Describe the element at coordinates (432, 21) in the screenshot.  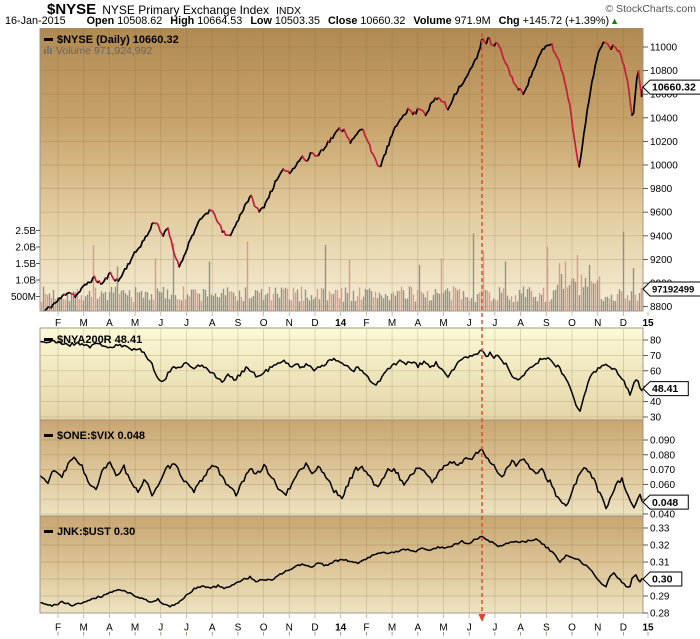
I see `volume-label: Volume` at that location.